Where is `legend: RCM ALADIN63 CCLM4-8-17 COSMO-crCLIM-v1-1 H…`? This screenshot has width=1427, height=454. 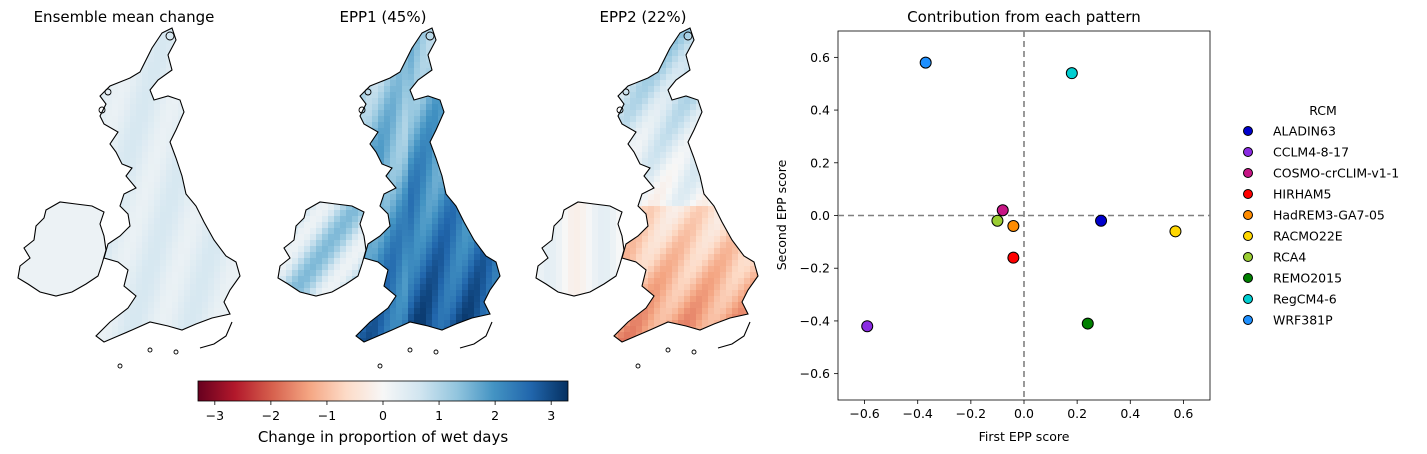
legend: RCM ALADIN63 CCLM4-8-17 COSMO-crCLIM-v1-1 H… is located at coordinates (1321, 215).